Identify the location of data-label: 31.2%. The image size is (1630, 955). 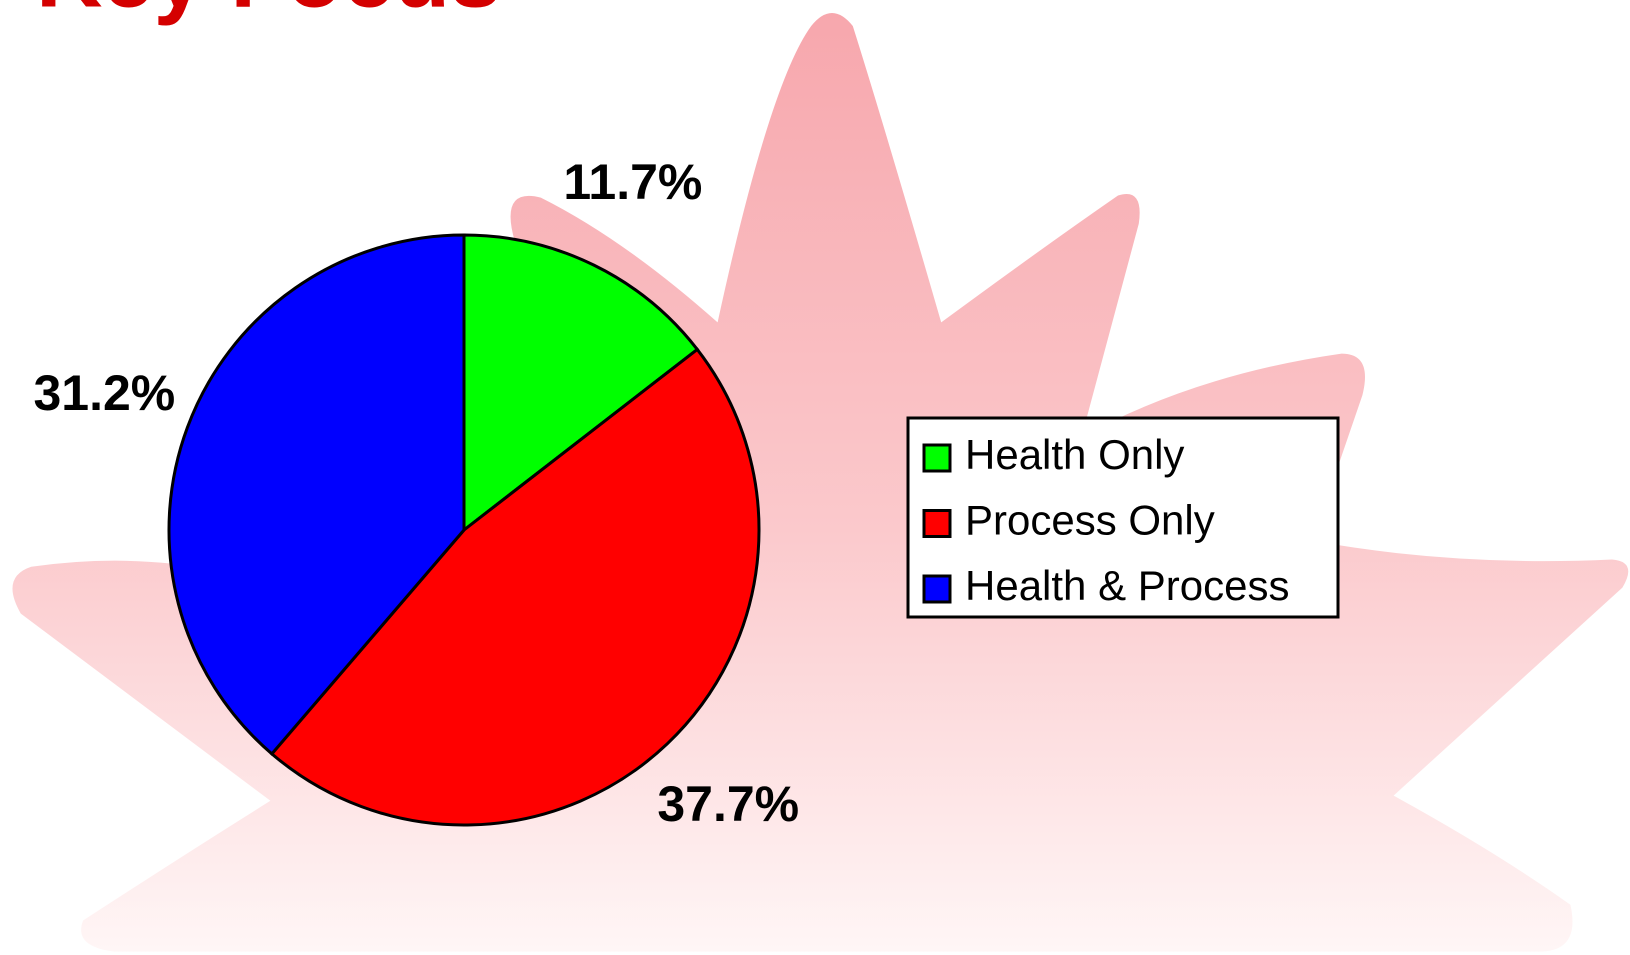
(104, 393).